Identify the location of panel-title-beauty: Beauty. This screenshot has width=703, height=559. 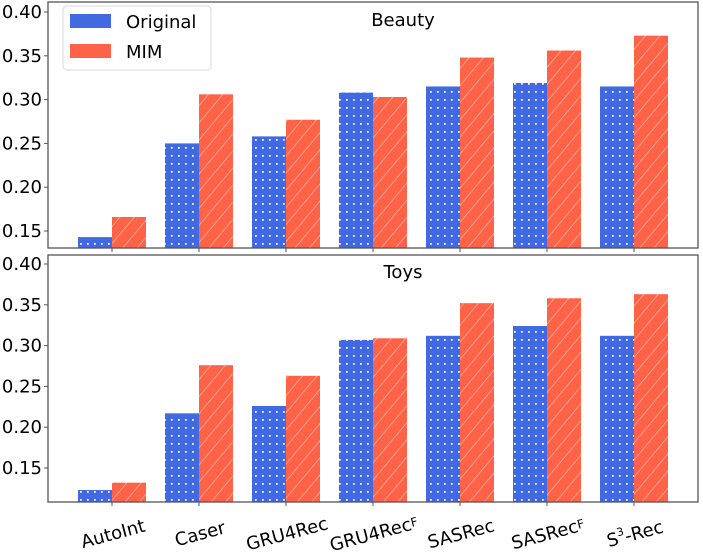
(403, 20).